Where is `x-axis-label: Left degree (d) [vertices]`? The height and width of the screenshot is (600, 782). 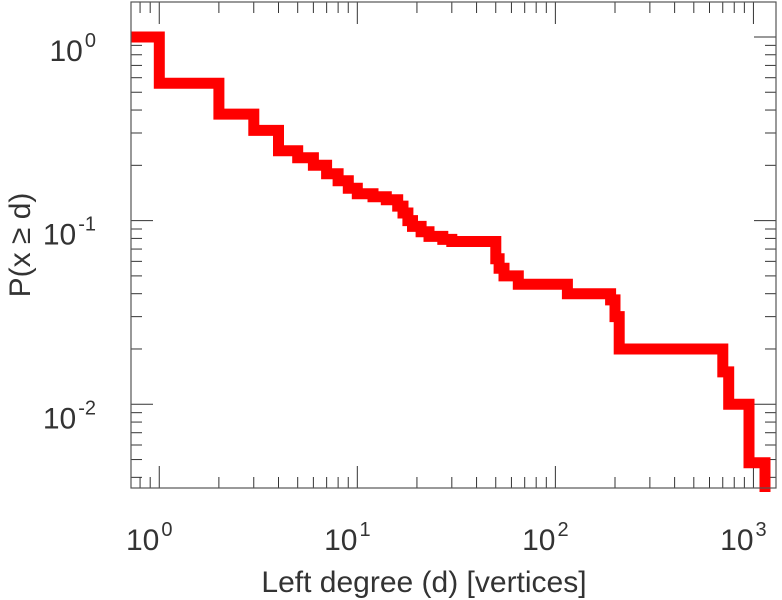 x-axis-label: Left degree (d) [vertices] is located at coordinates (423, 582).